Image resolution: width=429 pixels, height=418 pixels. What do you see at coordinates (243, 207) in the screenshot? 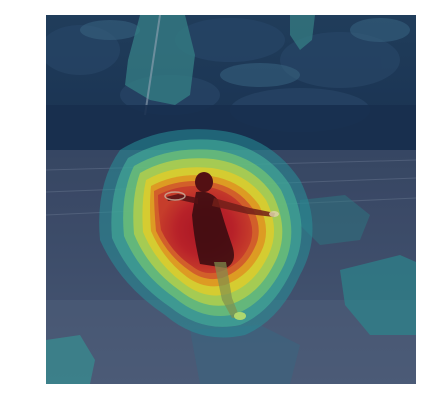
I see `person-arm-right` at bounding box center [243, 207].